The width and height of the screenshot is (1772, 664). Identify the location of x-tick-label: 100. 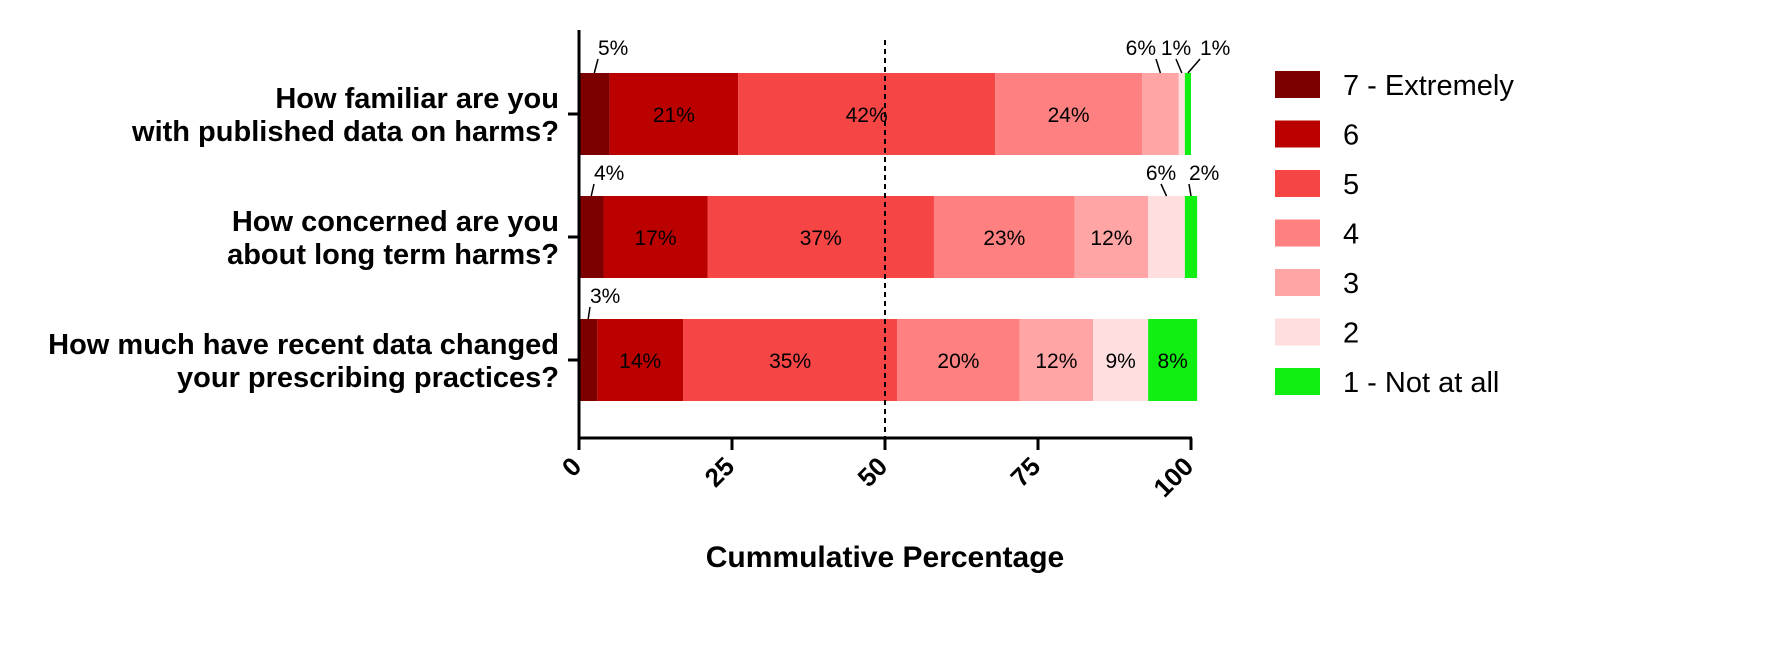
(1173, 477).